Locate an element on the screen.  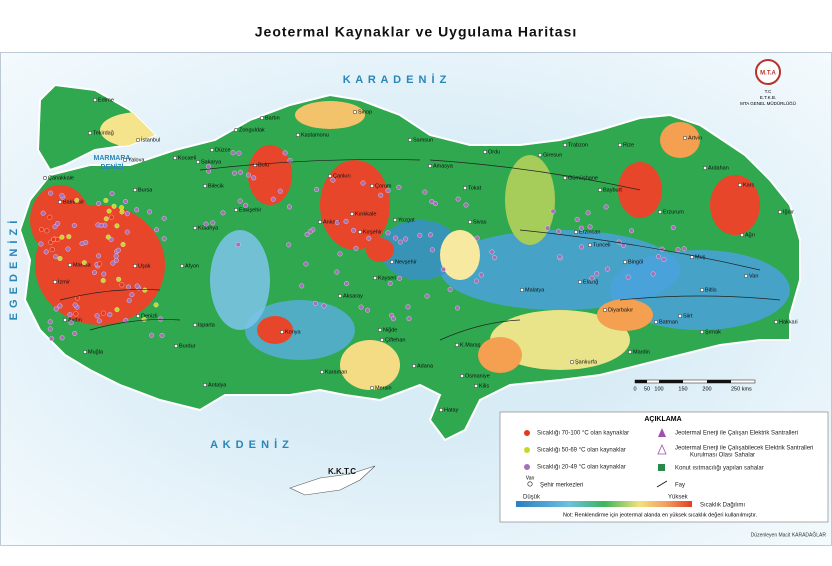
city-label: Çorum is located at coordinates (383, 186).